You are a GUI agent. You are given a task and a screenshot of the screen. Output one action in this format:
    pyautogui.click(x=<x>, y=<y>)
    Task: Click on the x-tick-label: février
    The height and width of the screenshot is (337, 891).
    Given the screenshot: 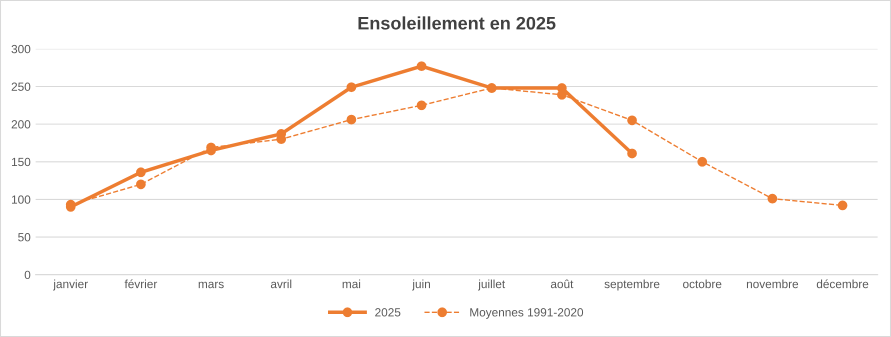 What is the action you would take?
    pyautogui.click(x=141, y=283)
    